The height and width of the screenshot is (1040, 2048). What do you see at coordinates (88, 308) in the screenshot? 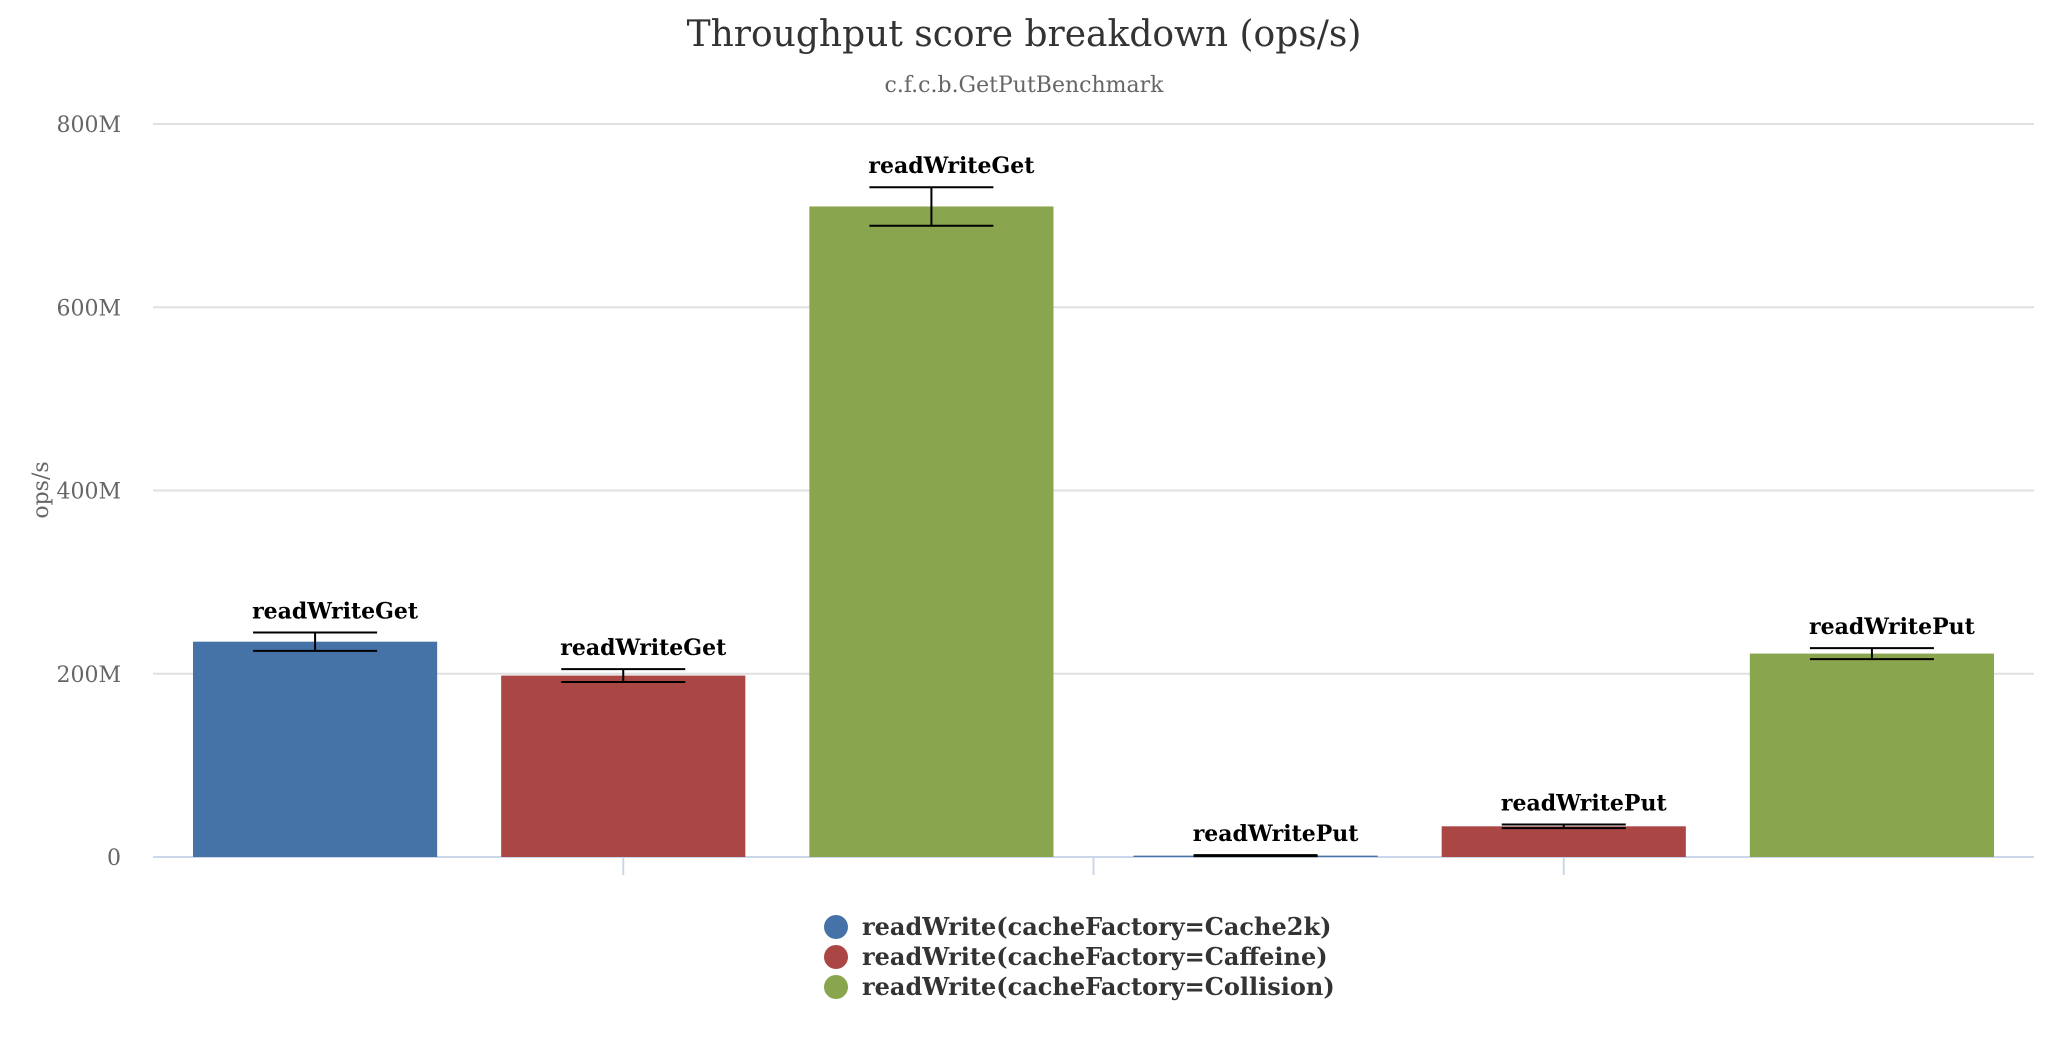
I see `y-tick-label: 600M` at bounding box center [88, 308].